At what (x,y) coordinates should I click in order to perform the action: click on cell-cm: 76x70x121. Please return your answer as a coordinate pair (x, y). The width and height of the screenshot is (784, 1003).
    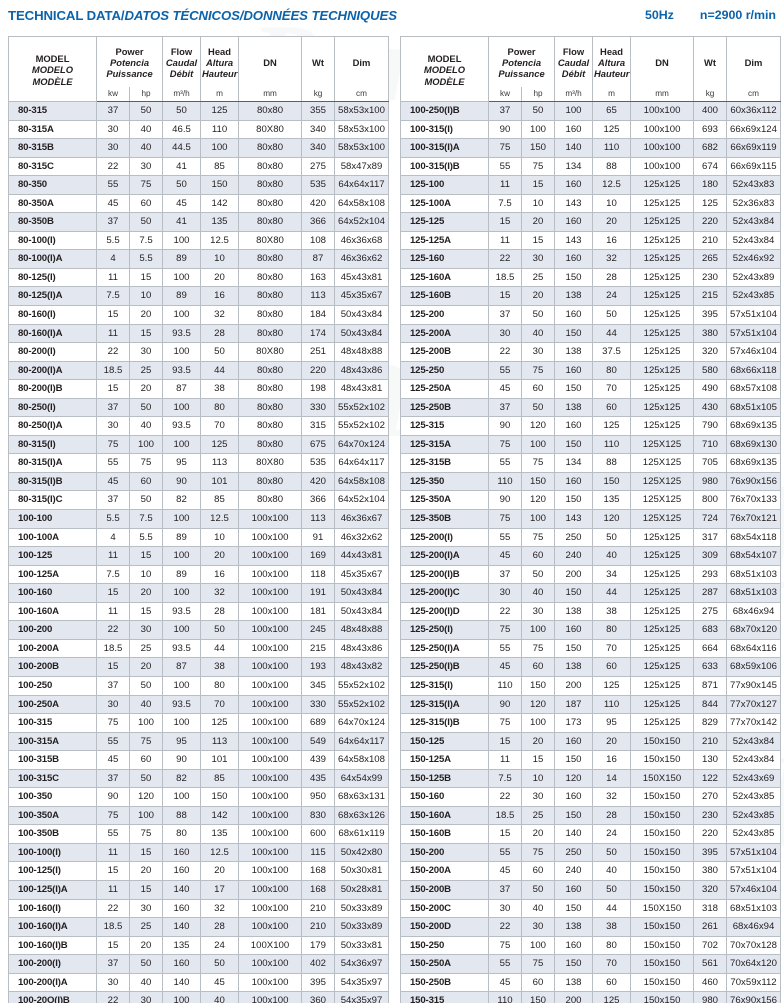
    Looking at the image, I should click on (754, 519).